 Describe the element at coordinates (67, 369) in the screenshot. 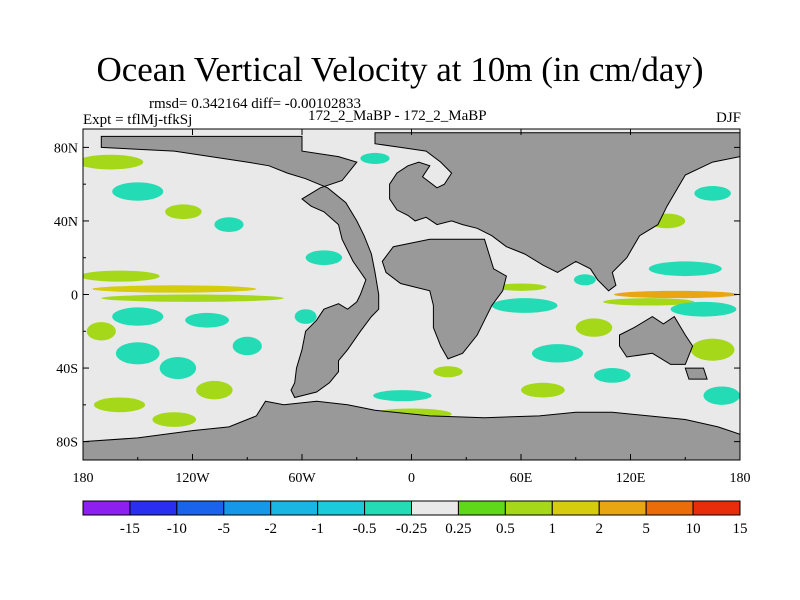

I see `y-tick-label-3: 40S` at that location.